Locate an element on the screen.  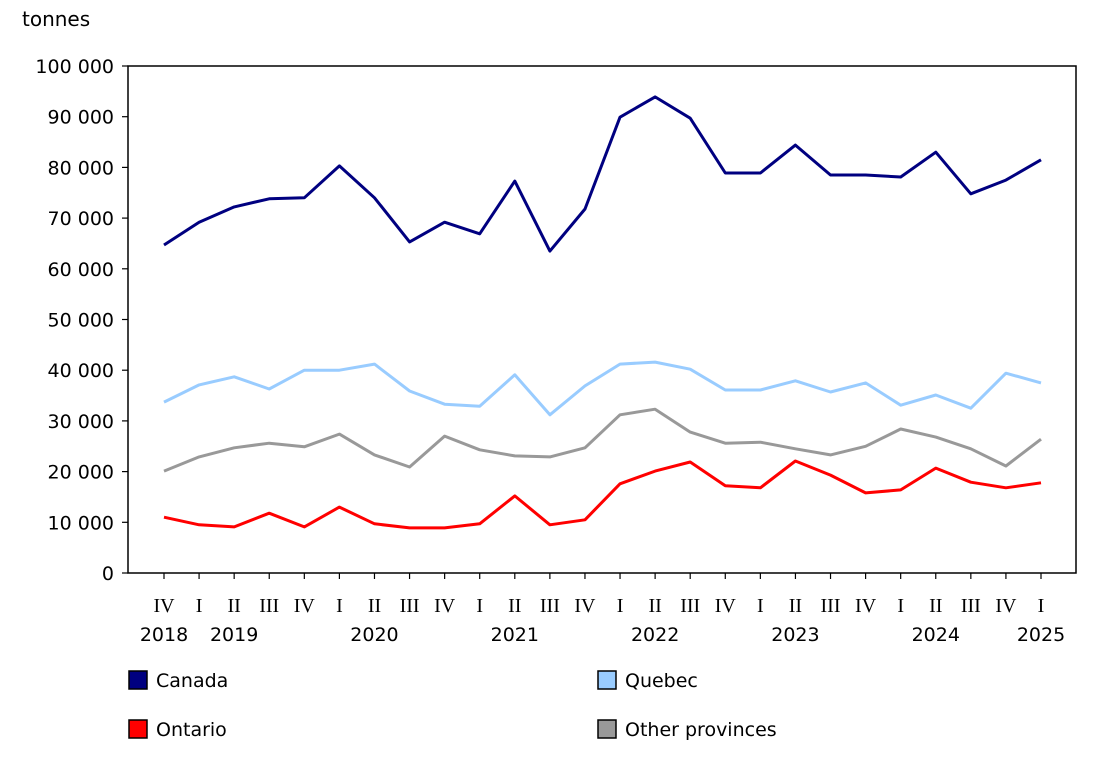
x-tick-label-year: 2021 is located at coordinates (515, 635).